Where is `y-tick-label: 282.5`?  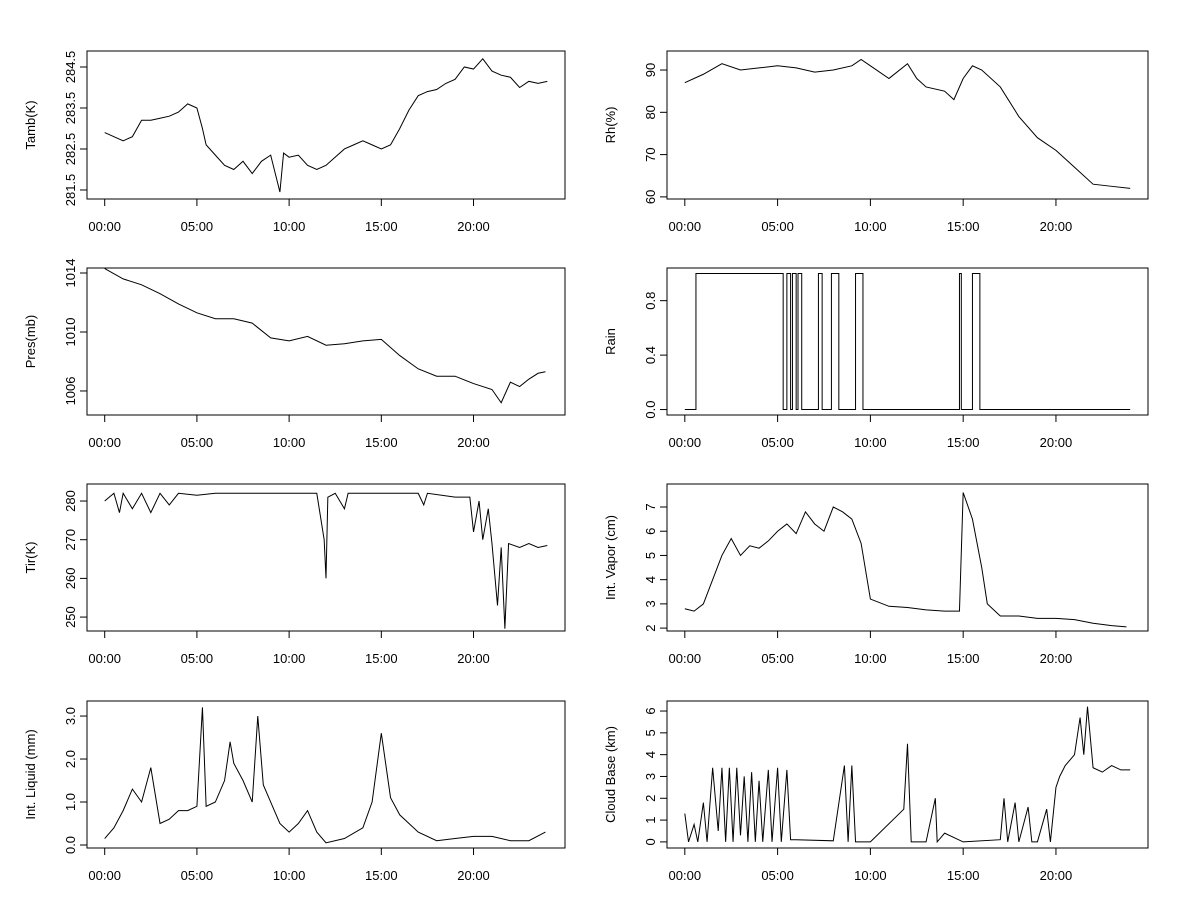
y-tick-label: 282.5 is located at coordinates (70, 149).